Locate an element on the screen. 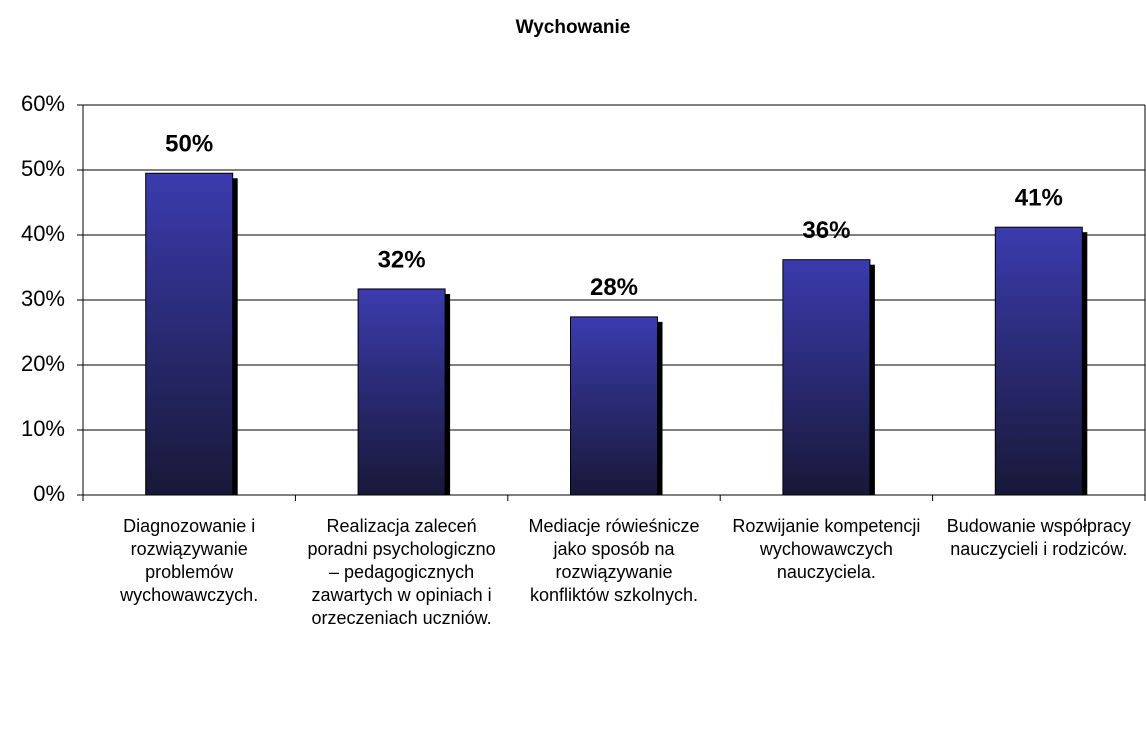  value-label: 32% is located at coordinates (402, 259).